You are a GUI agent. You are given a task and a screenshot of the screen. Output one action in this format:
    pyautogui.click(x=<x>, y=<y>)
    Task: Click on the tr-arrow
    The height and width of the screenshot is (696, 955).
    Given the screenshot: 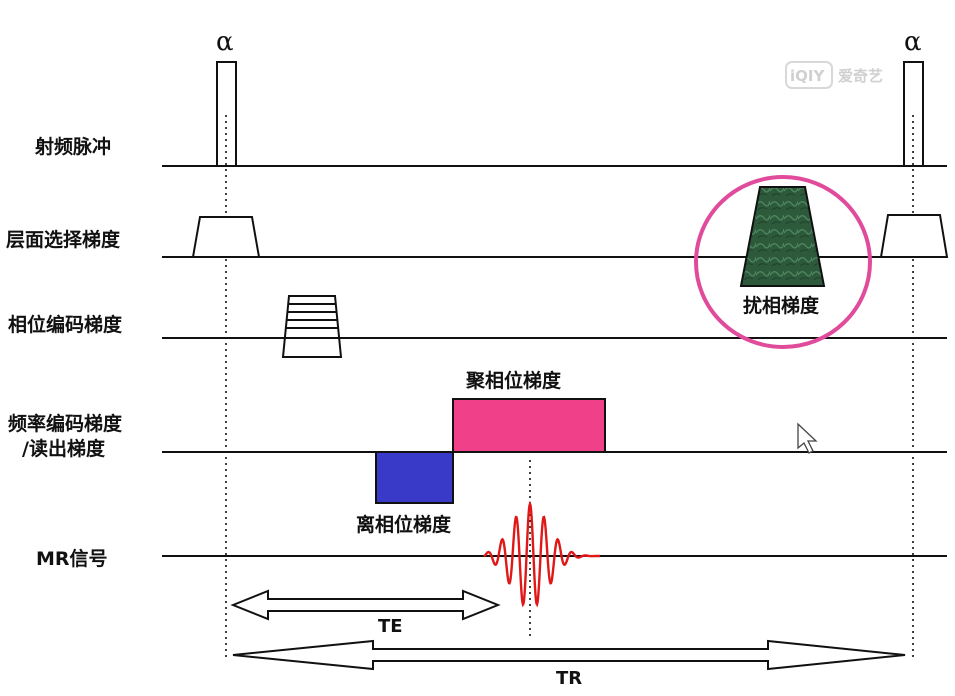 What is the action you would take?
    pyautogui.click(x=569, y=655)
    